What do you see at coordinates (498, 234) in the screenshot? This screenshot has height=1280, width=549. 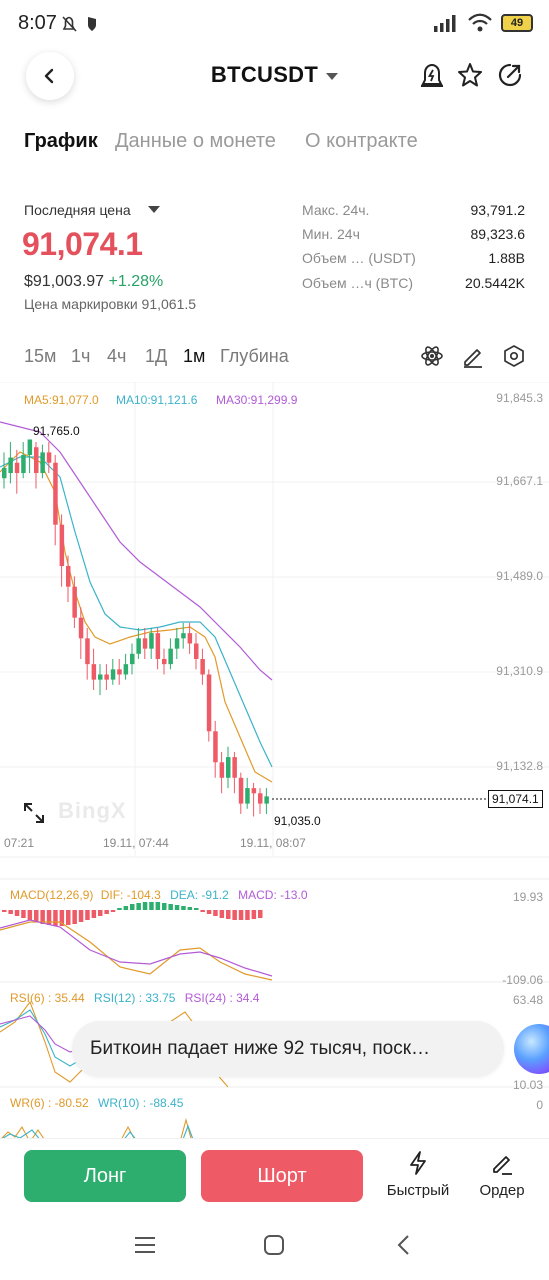 I see `stat-value-low: 89,323.6` at bounding box center [498, 234].